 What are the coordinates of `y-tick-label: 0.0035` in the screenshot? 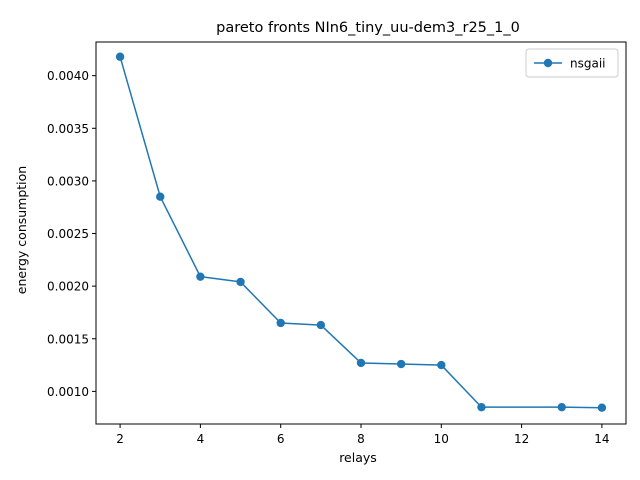 It's located at (68, 129).